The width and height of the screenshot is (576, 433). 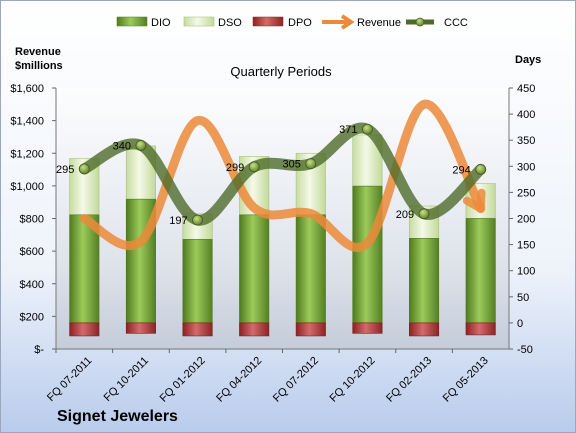 What do you see at coordinates (32, 220) in the screenshot?
I see `left-tick-label-4: $800` at bounding box center [32, 220].